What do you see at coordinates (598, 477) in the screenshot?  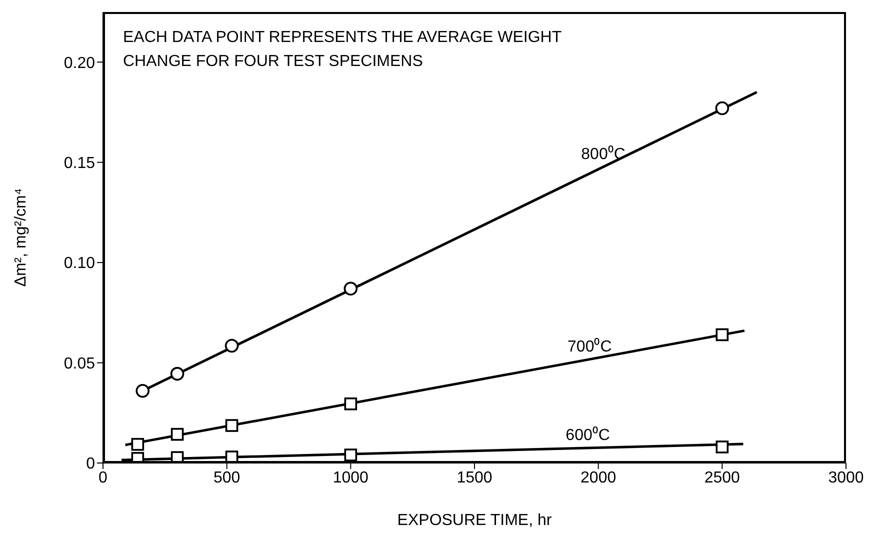 I see `x-tick-label: 2000` at bounding box center [598, 477].